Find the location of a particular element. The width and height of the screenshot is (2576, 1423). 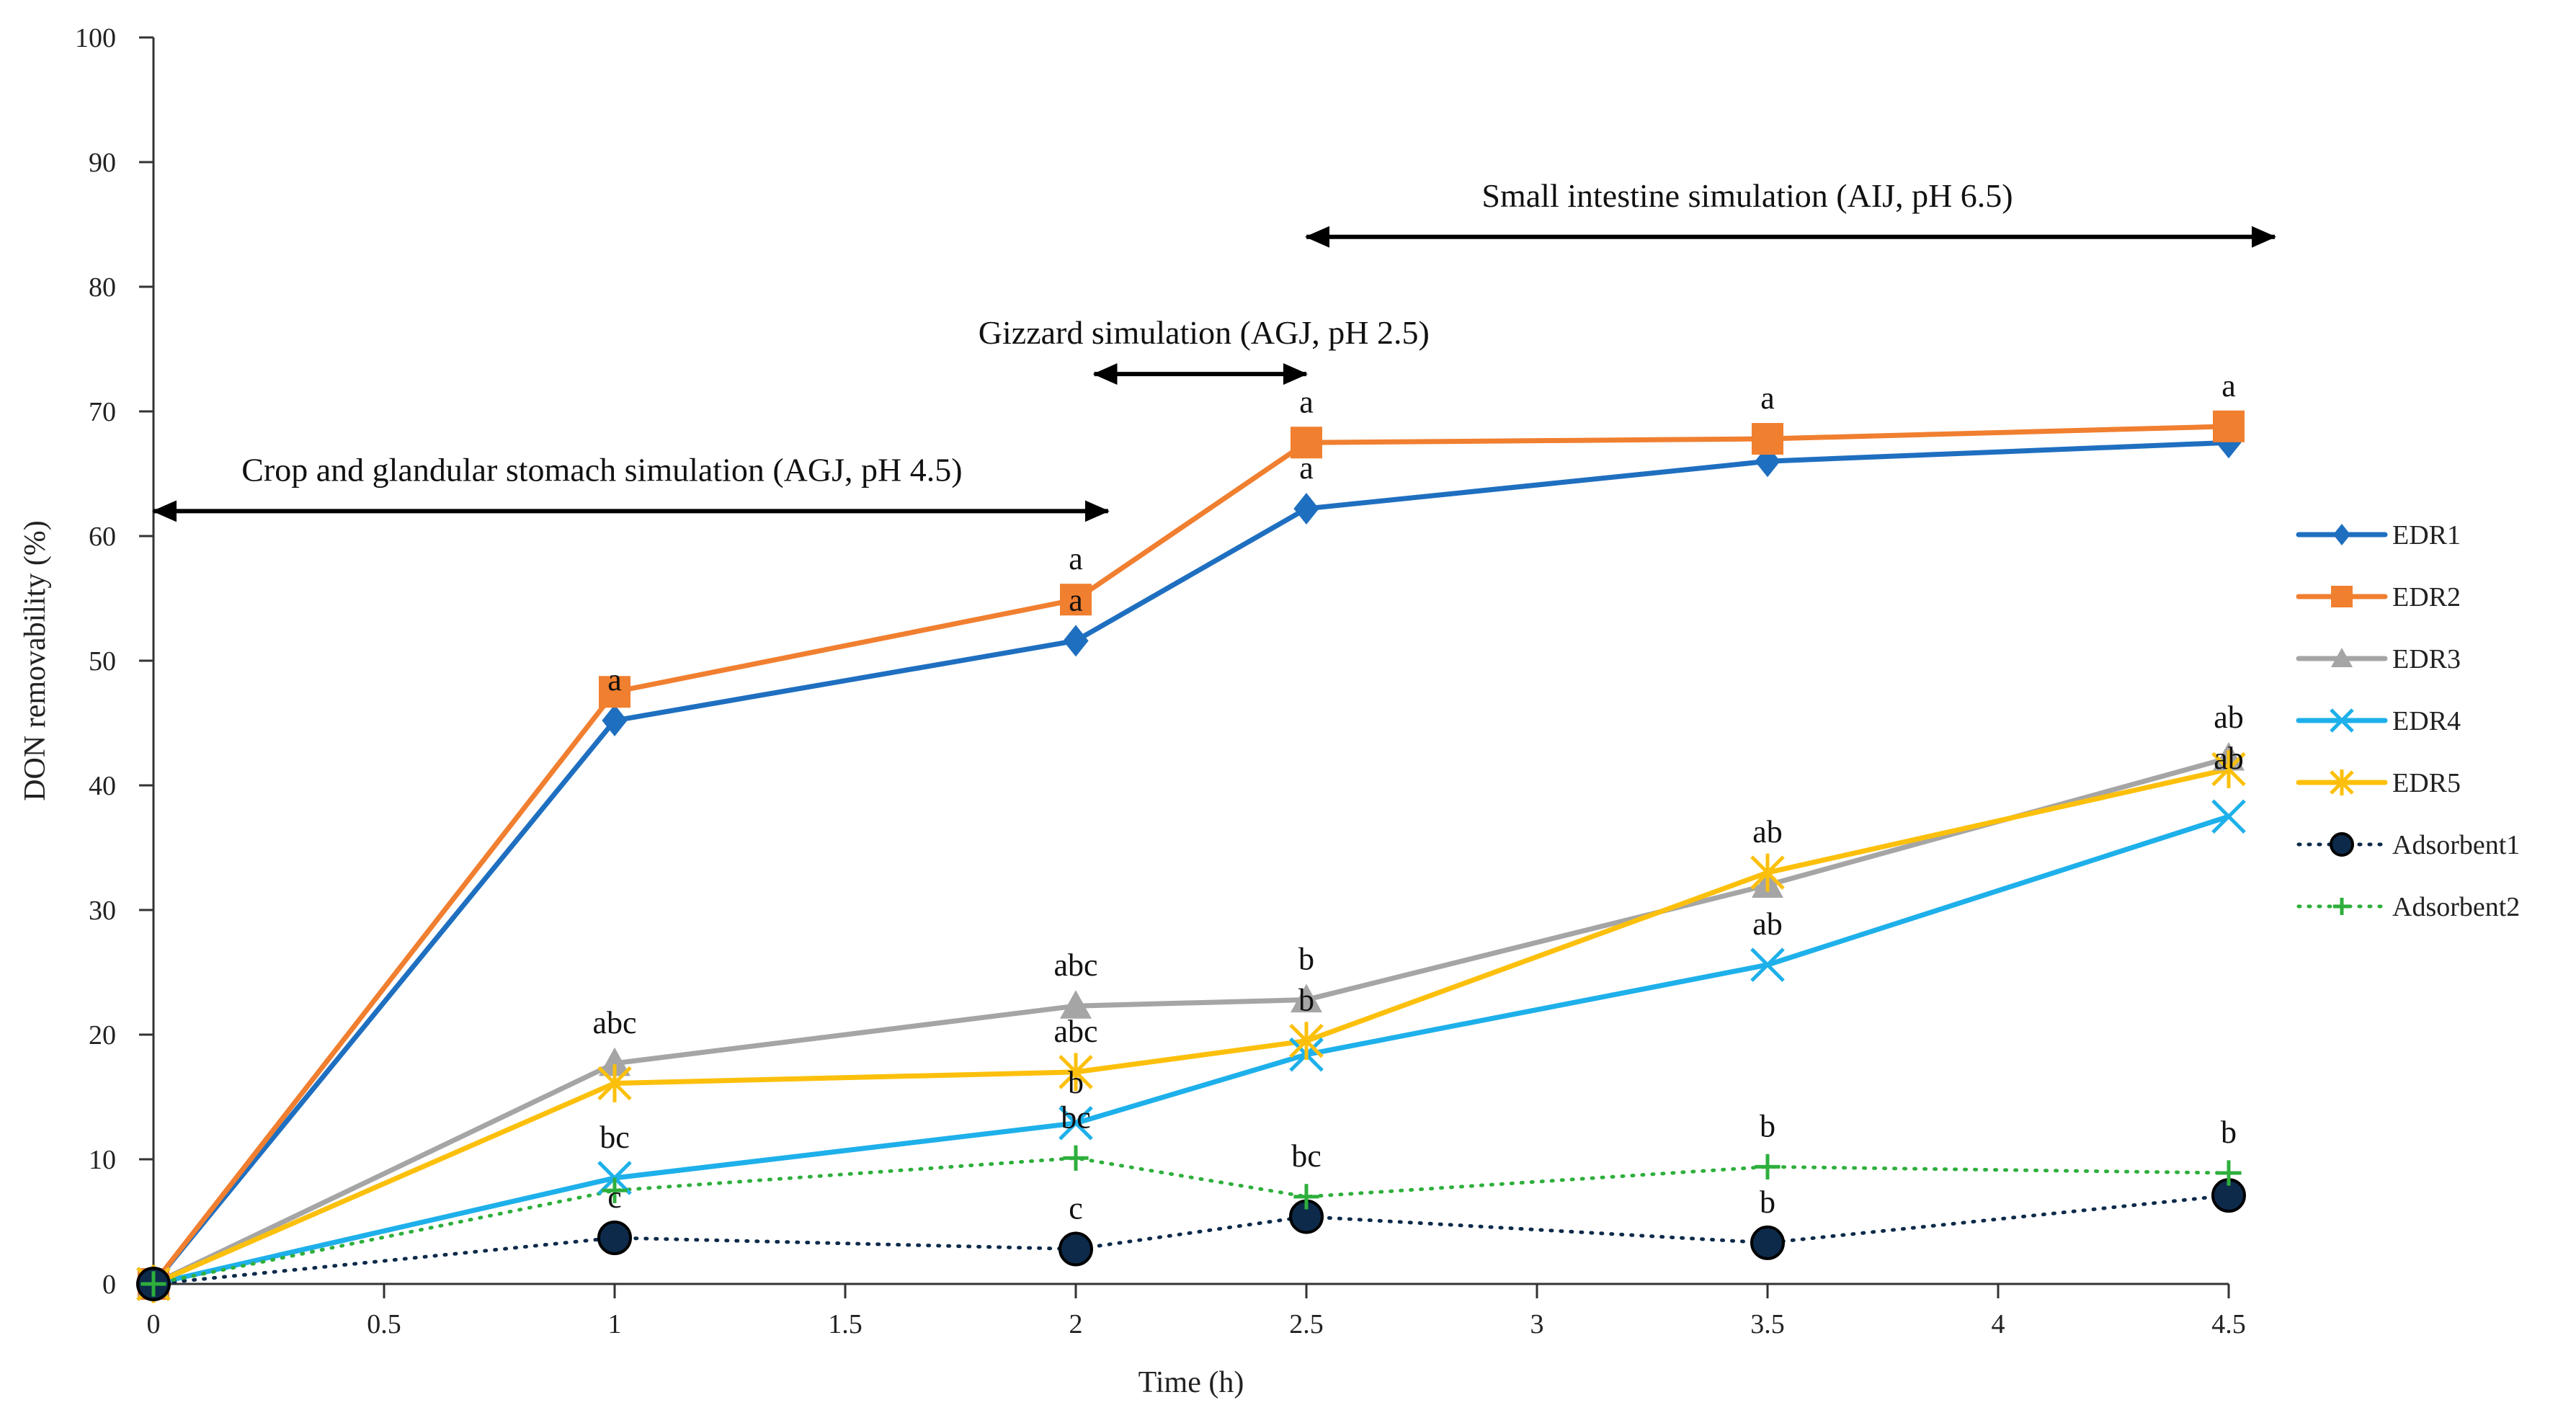

y-tick-label: 40 is located at coordinates (102, 786).